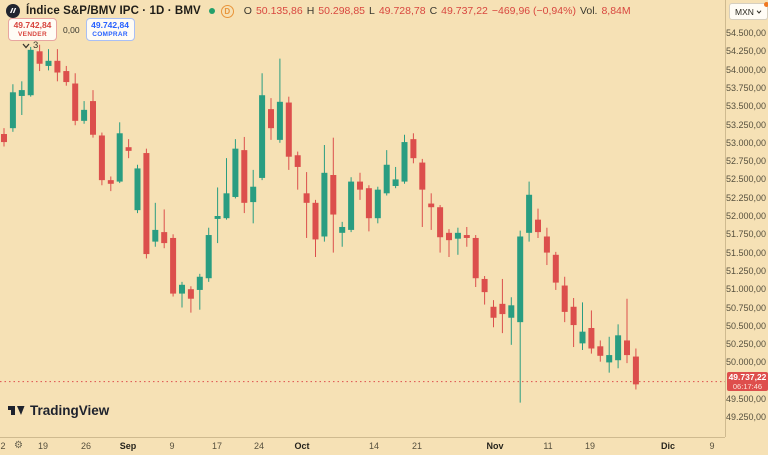  What do you see at coordinates (13, 11) in the screenshot?
I see `symbol-logo-icon` at bounding box center [13, 11].